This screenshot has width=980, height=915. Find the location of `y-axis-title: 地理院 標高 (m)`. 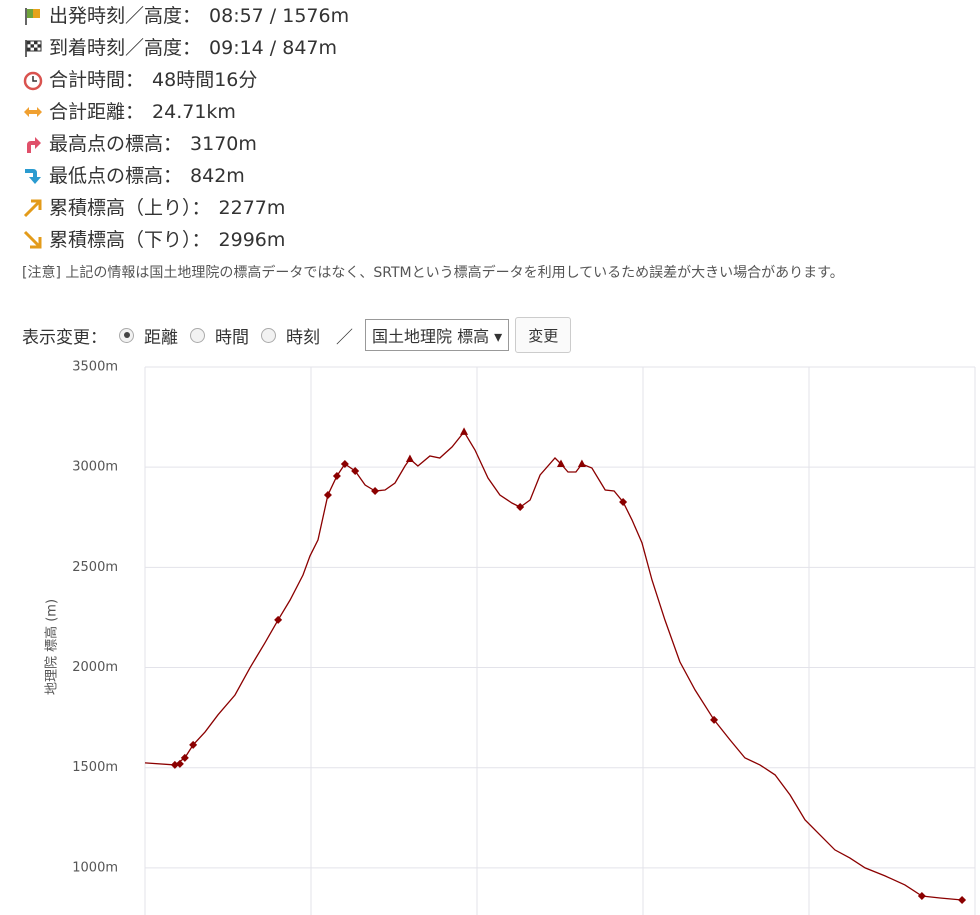

y-axis-title: 地理院 標高 (m) is located at coordinates (52, 647).